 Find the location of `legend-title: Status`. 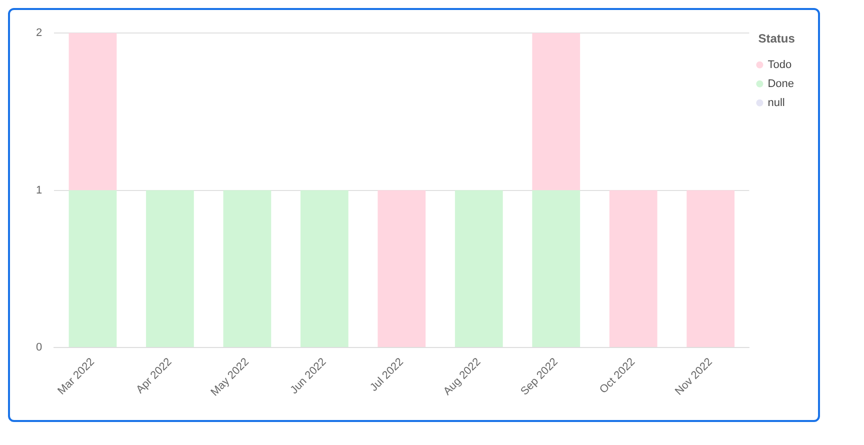

legend-title: Status is located at coordinates (777, 38).